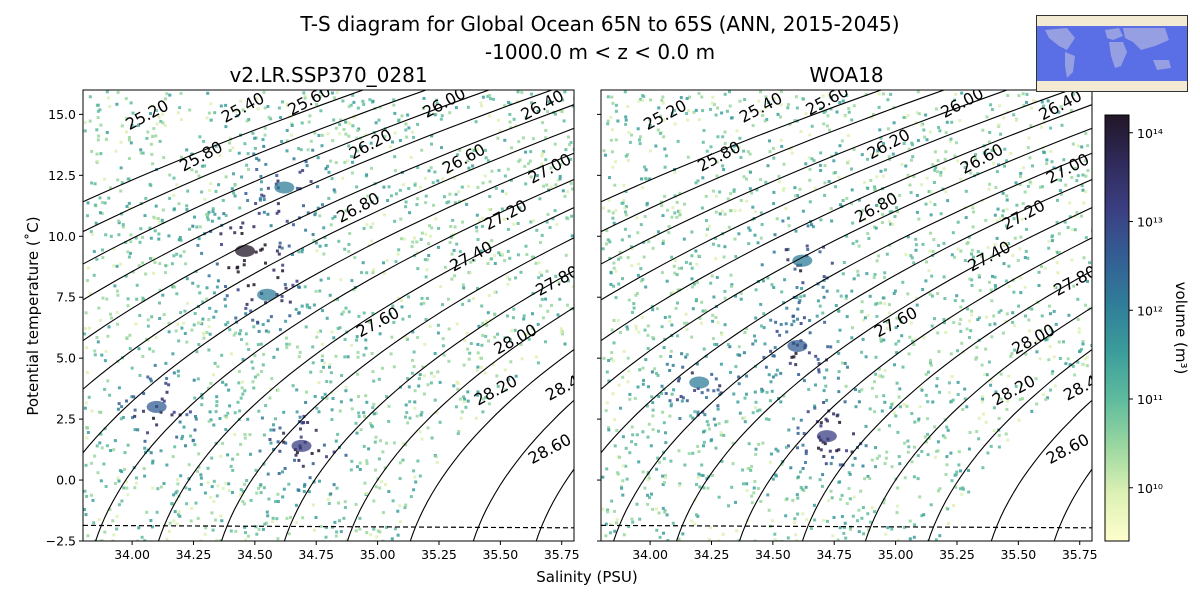 The height and width of the screenshot is (600, 1200). What do you see at coordinates (1150, 133) in the screenshot?
I see `colorbar-tick-label: 10¹⁴` at bounding box center [1150, 133].